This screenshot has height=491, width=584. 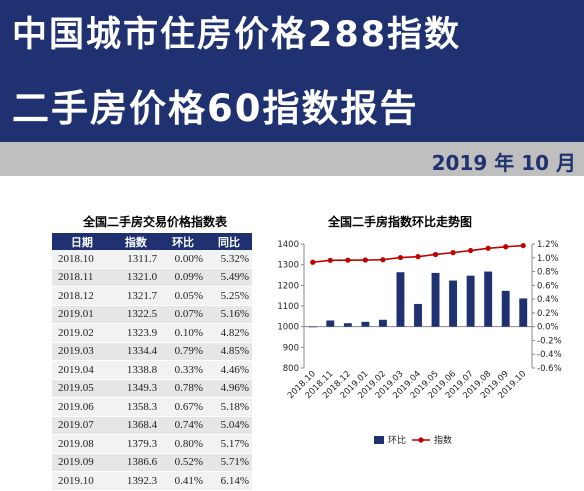 What do you see at coordinates (399, 222) in the screenshot?
I see `chart-title: 全国二手房指数环比走势图` at bounding box center [399, 222].